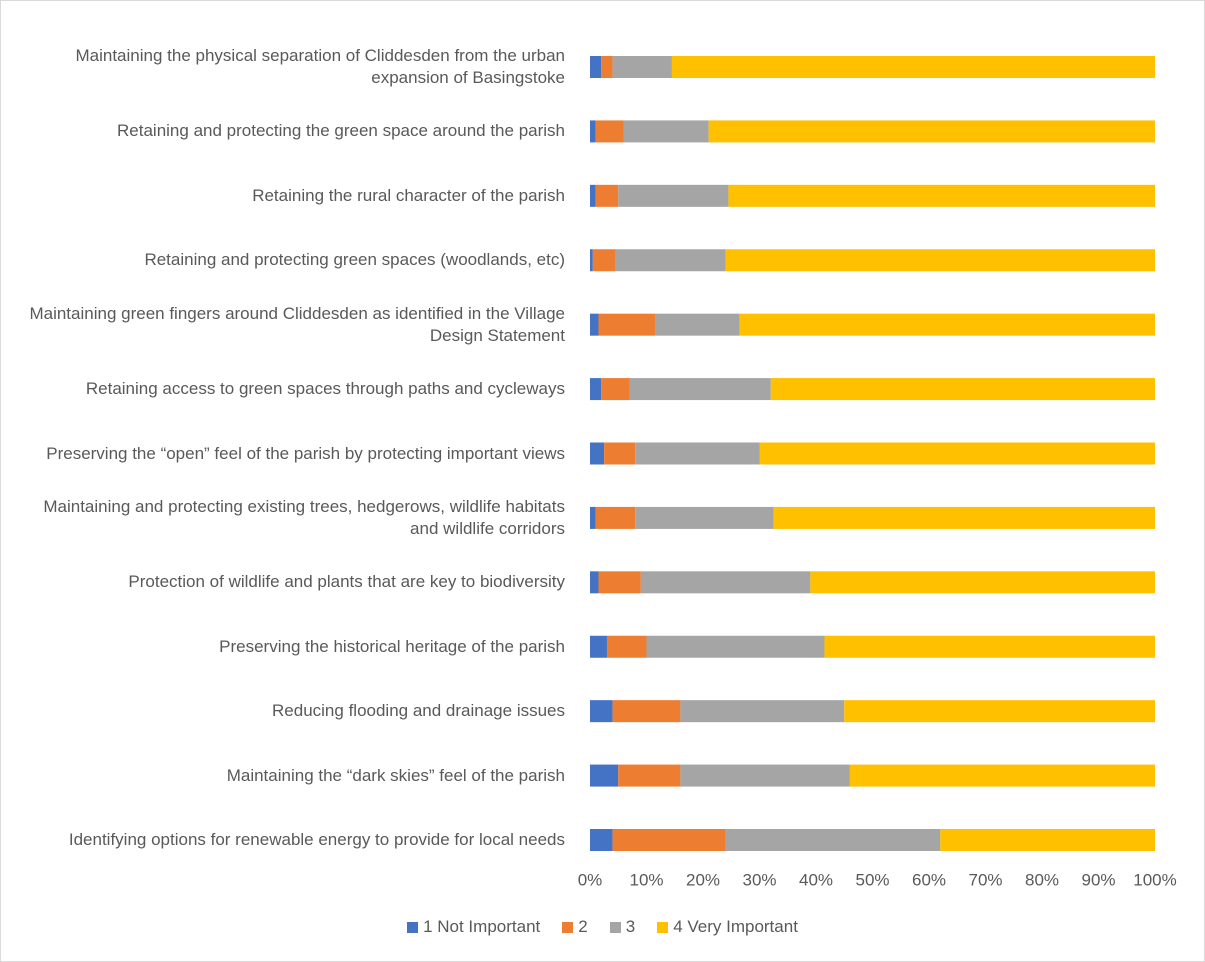  Describe the element at coordinates (872, 879) in the screenshot. I see `x-tick-label: 50%` at that location.